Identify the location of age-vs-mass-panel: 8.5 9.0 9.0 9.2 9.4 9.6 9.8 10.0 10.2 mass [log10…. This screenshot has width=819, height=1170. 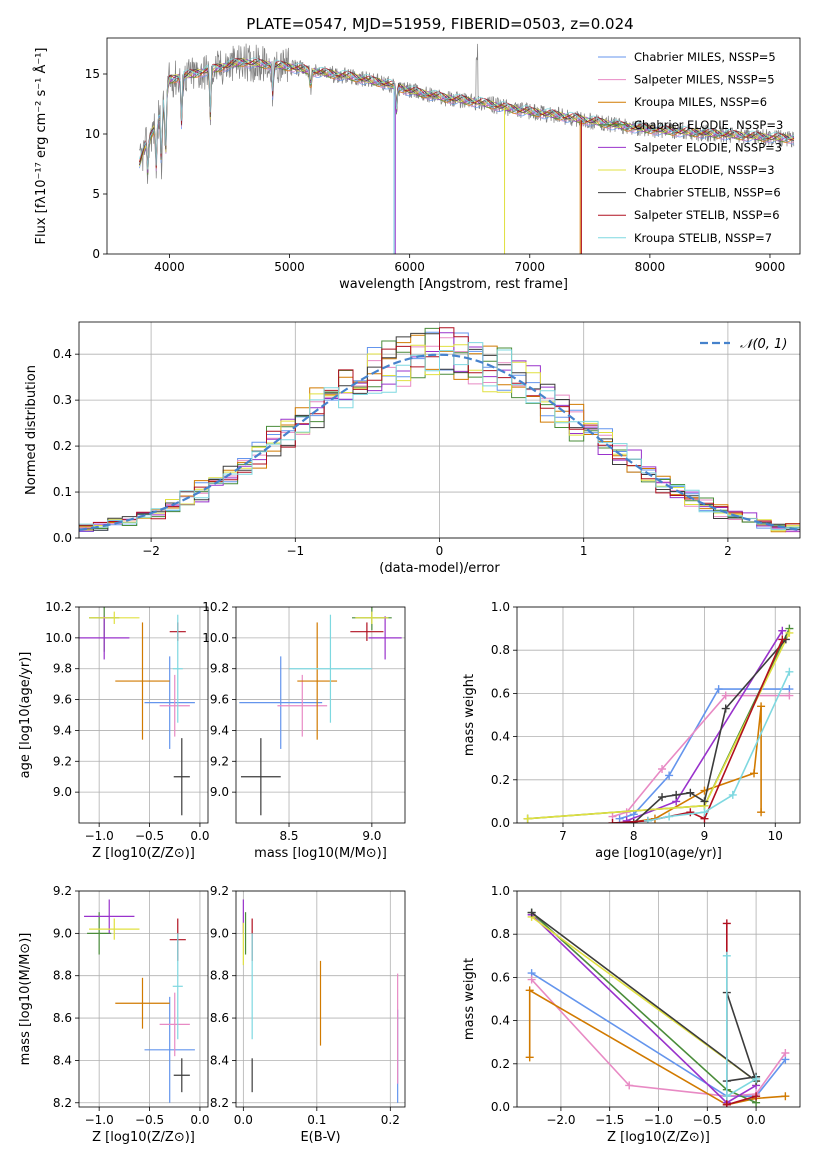
(304, 730).